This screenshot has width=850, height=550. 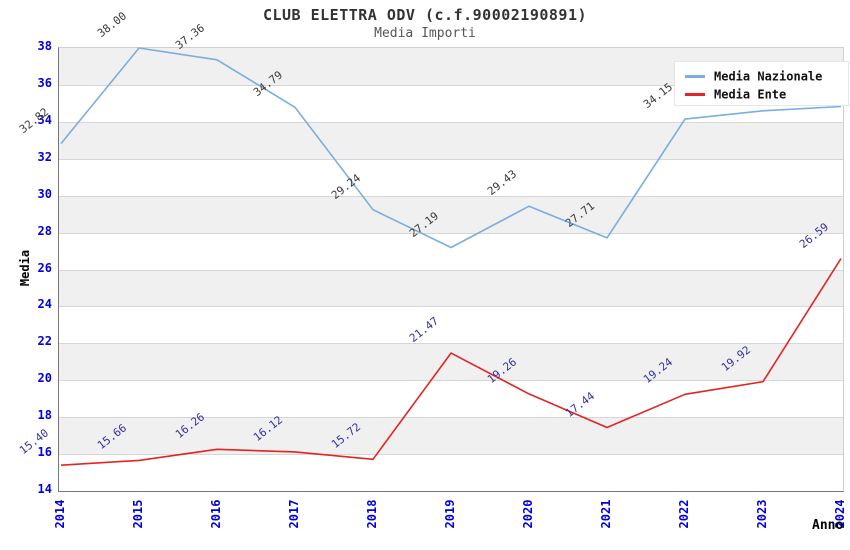 I want to click on line-swatch-blue-icon, so click(x=695, y=76).